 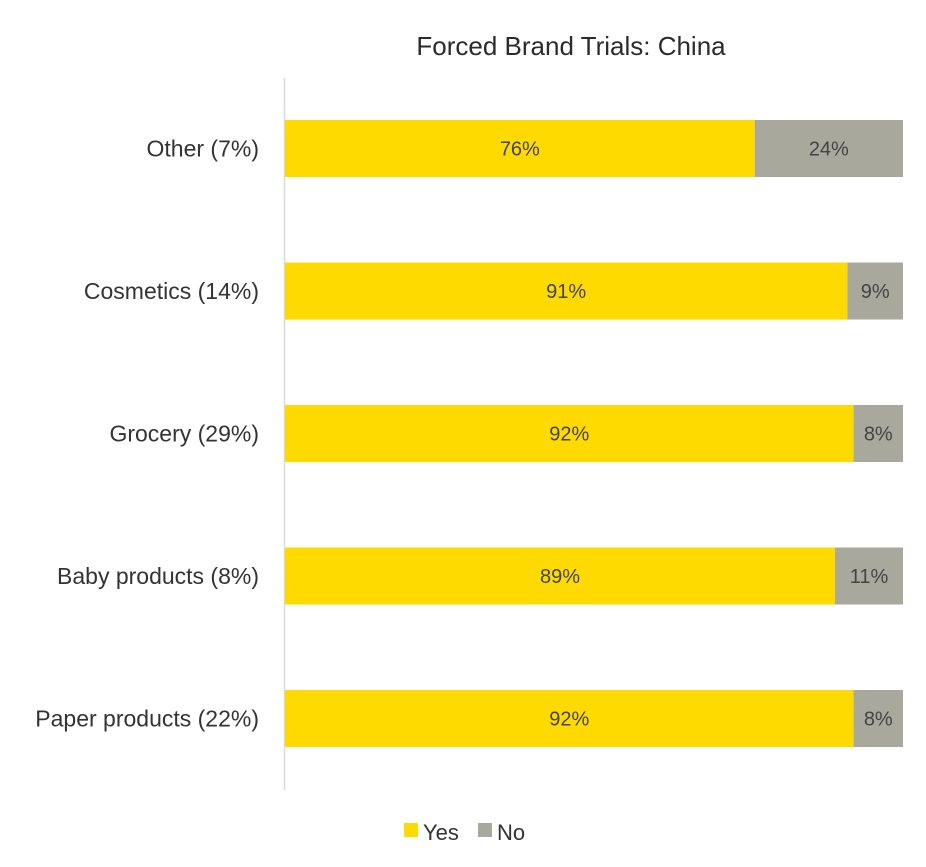 I want to click on data-label: 11%, so click(x=869, y=577).